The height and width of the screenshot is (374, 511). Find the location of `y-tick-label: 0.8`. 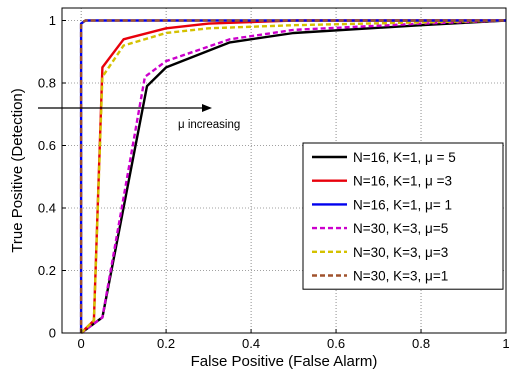

y-tick-label: 0.8 is located at coordinates (47, 83).